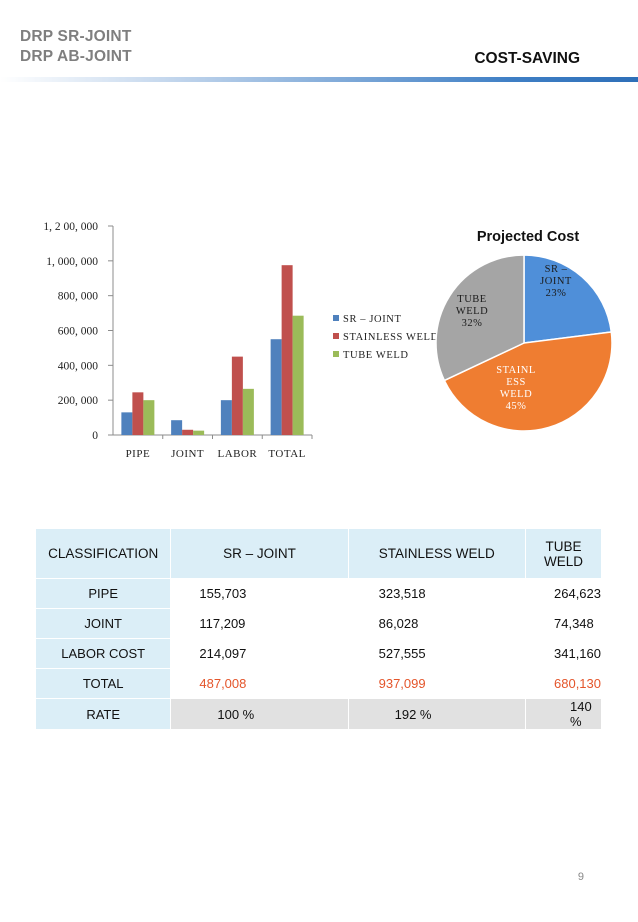 Image resolution: width=638 pixels, height=922 pixels. Describe the element at coordinates (95, 436) in the screenshot. I see `y-tick-label: 0` at that location.